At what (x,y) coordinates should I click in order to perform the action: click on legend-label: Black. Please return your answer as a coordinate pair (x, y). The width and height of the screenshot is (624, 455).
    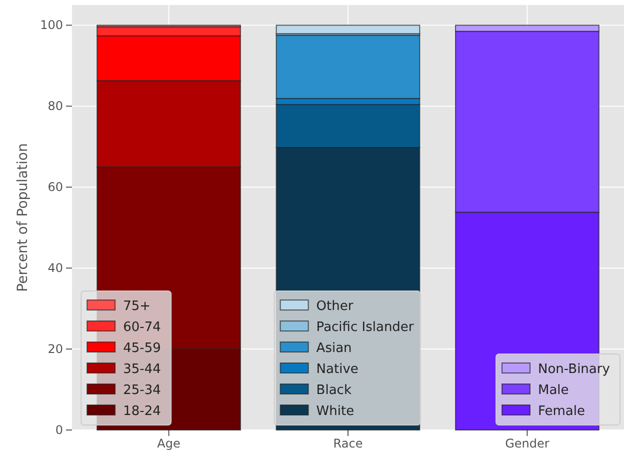
    Looking at the image, I should click on (334, 390).